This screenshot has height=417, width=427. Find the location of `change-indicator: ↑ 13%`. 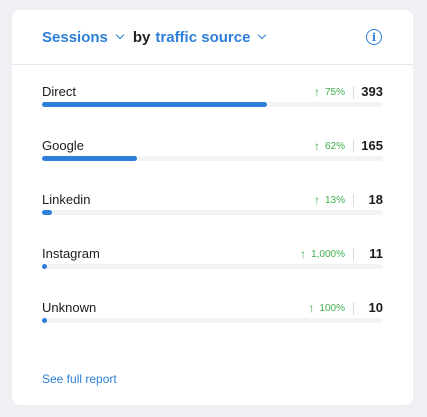

change-indicator: ↑ 13% is located at coordinates (329, 200).